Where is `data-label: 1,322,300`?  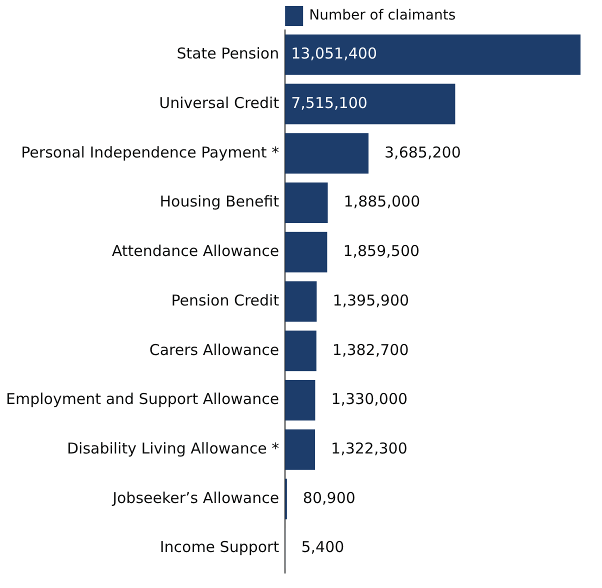
data-label: 1,322,300 is located at coordinates (369, 448).